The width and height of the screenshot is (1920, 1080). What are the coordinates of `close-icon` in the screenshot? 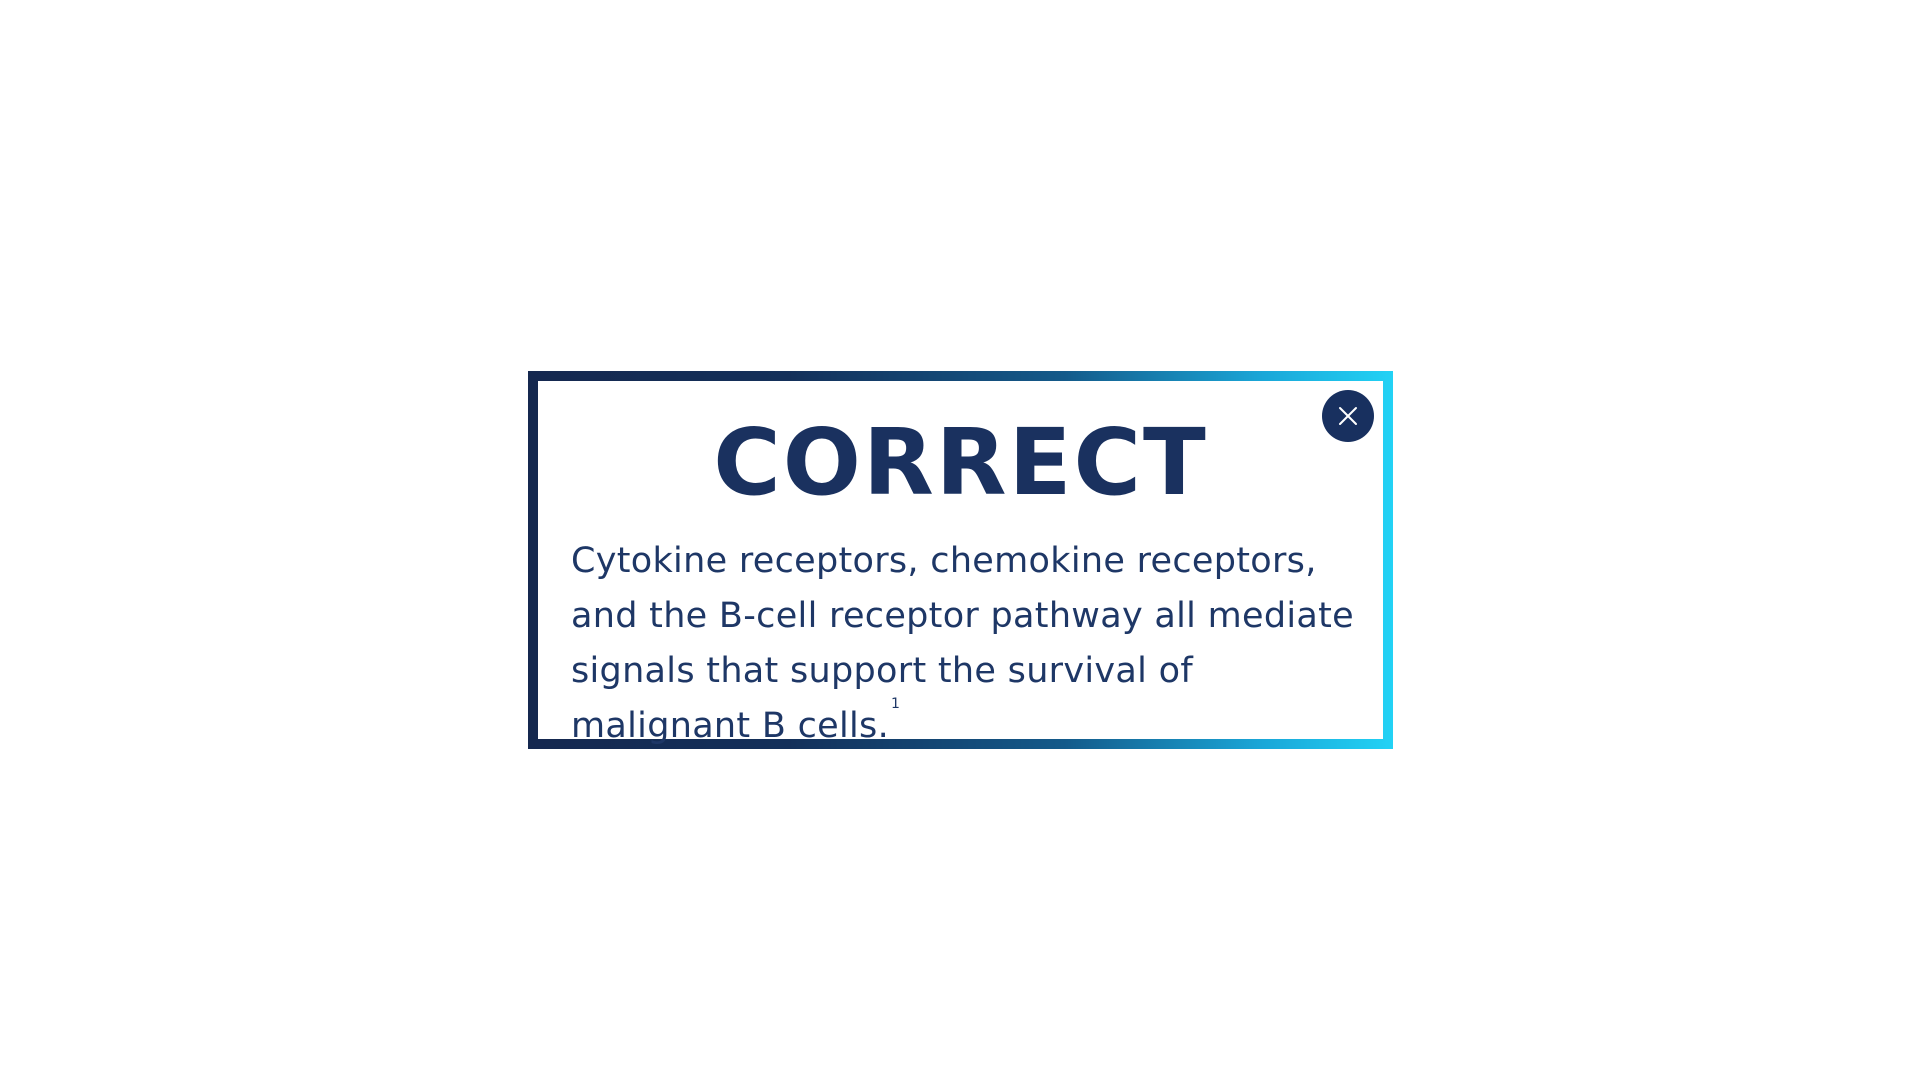 It's located at (1348, 416).